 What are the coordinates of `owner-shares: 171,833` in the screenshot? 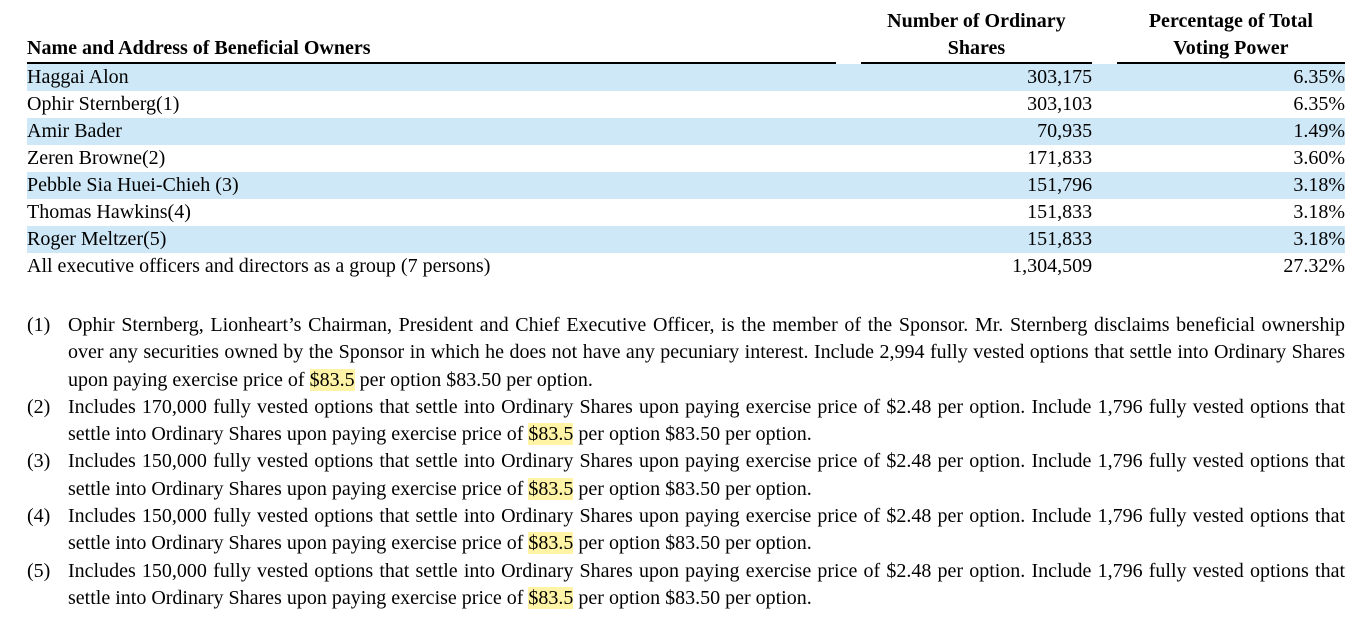 It's located at (1060, 158).